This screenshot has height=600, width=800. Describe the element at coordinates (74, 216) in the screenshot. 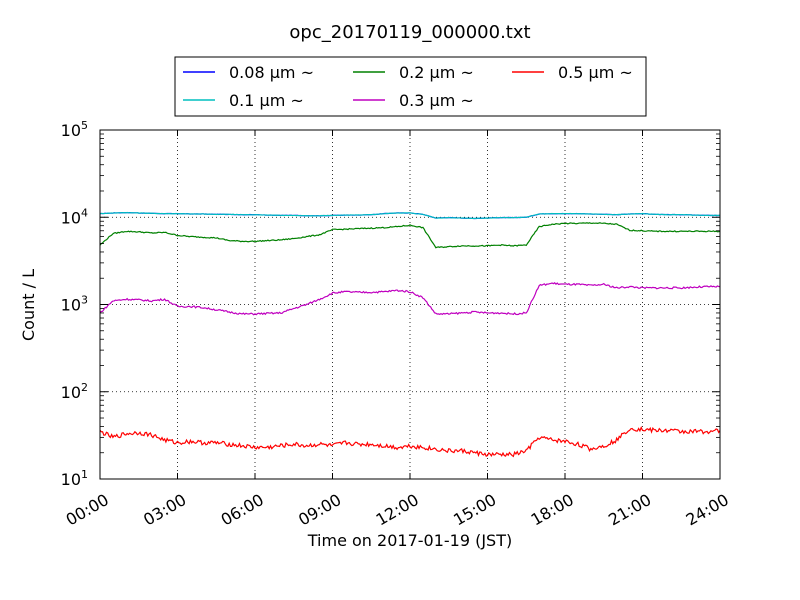

I see `y-tick-label: 10⁴` at that location.